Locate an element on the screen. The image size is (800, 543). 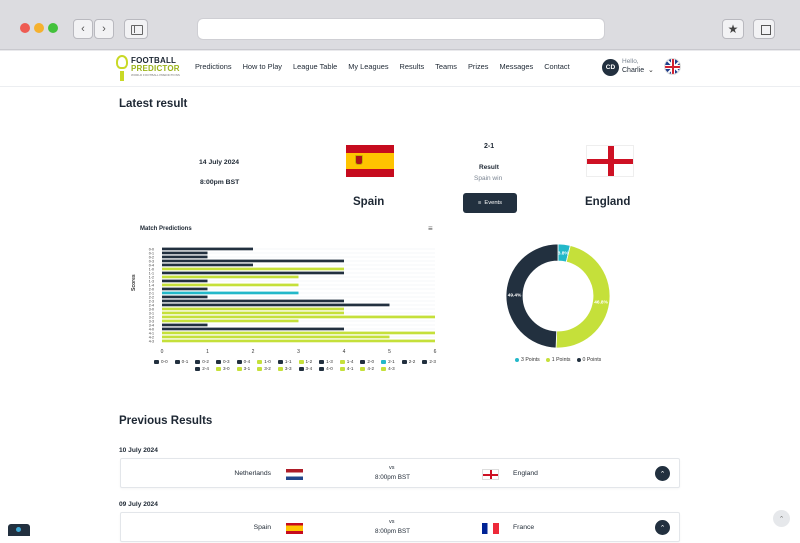
y-tick-label: 2-3 is located at coordinates (151, 301).